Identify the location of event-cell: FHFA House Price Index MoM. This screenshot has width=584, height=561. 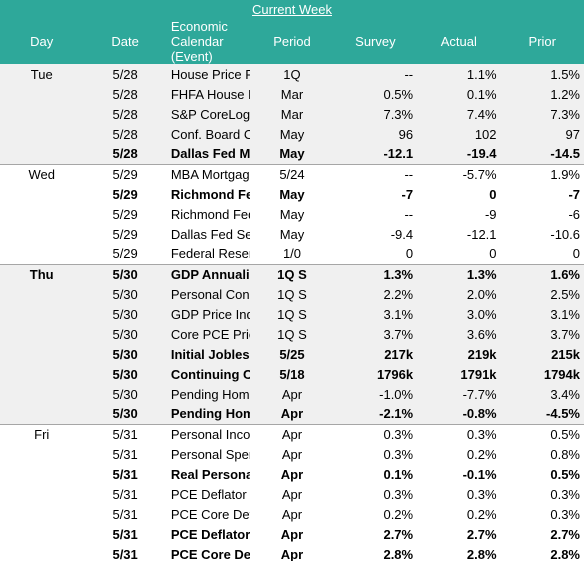
(208, 94).